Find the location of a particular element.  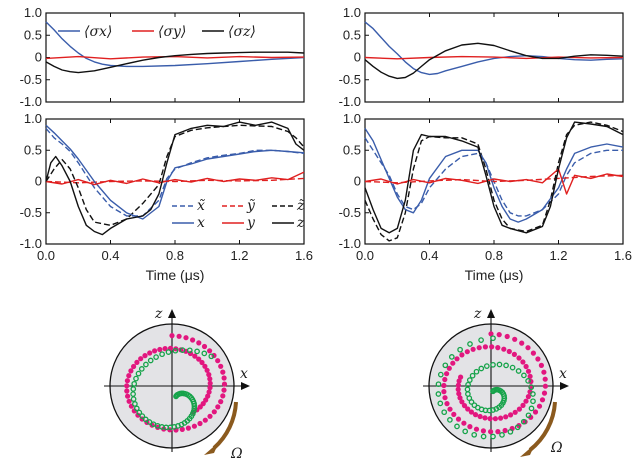

panel-top-right: 1.0 0.5 0 -0.5 -1.0 is located at coordinates (481, 57).